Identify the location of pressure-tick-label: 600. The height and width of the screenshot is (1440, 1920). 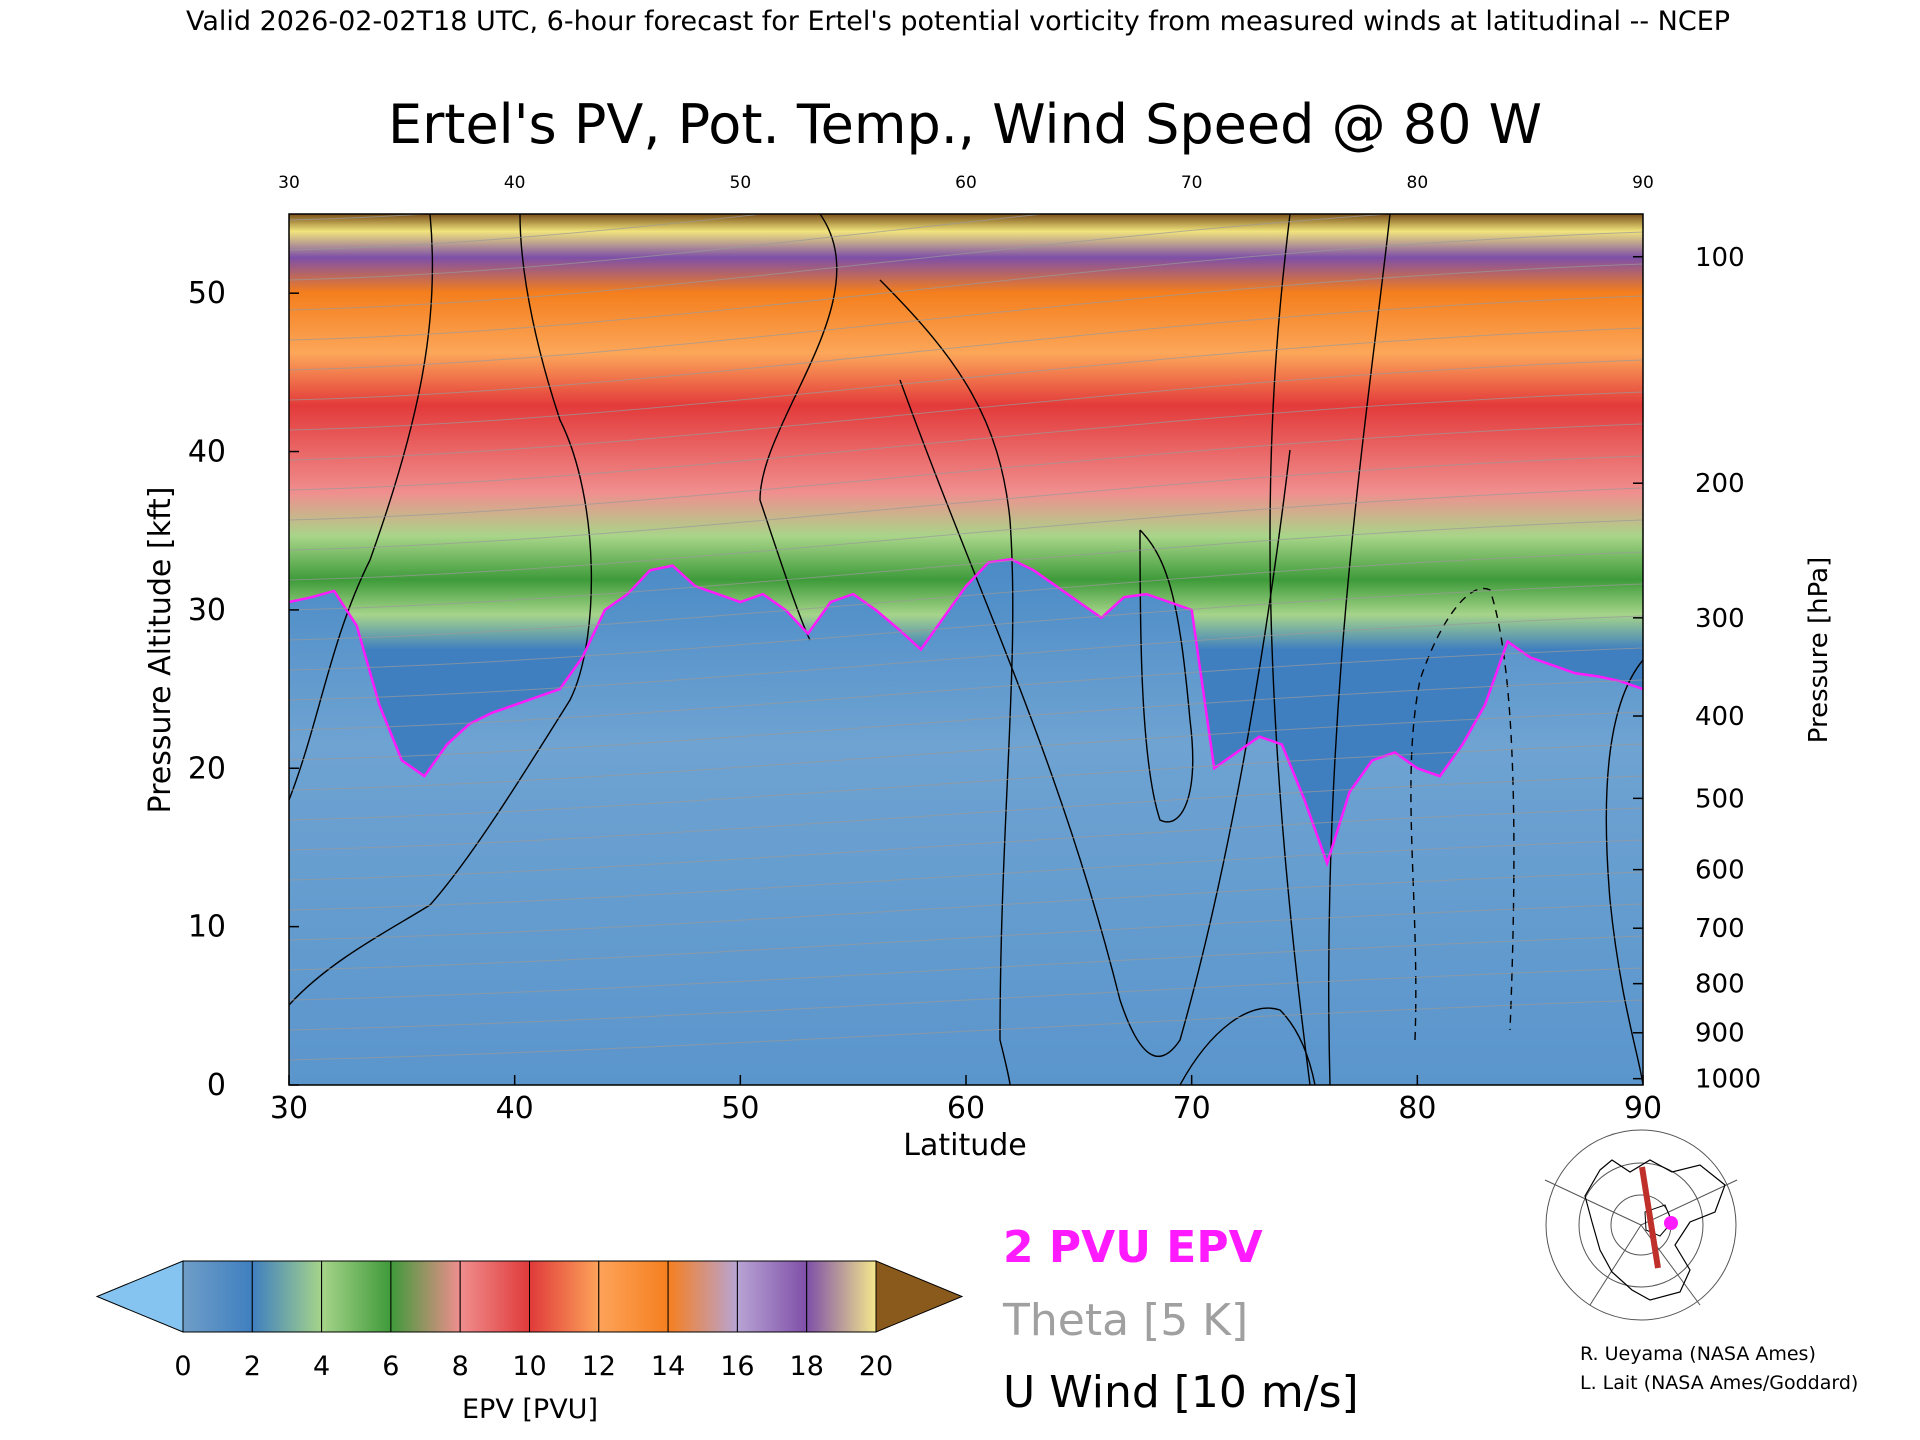
(1720, 871).